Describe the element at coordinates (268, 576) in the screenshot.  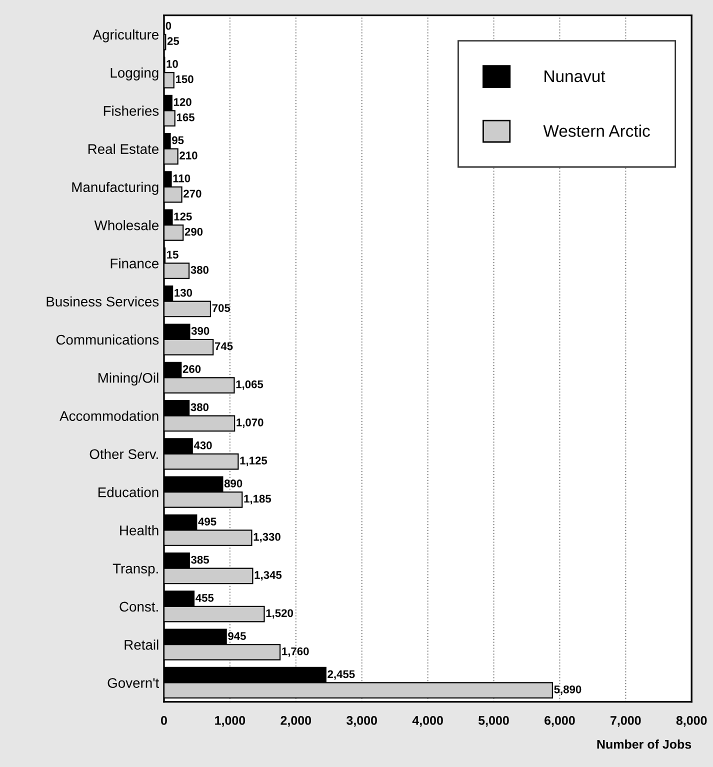
I see `data-label: 1,345` at that location.